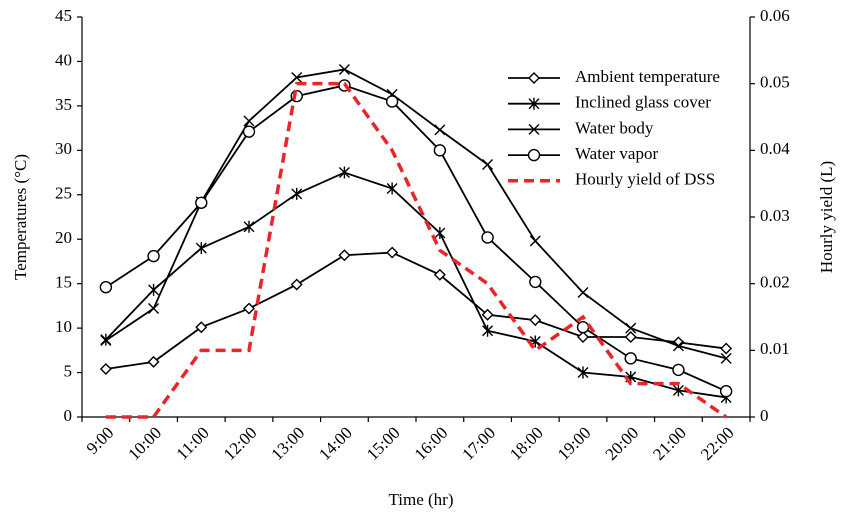 The width and height of the screenshot is (842, 519). What do you see at coordinates (420, 499) in the screenshot?
I see `x-axis-title: Time (hr)` at bounding box center [420, 499].